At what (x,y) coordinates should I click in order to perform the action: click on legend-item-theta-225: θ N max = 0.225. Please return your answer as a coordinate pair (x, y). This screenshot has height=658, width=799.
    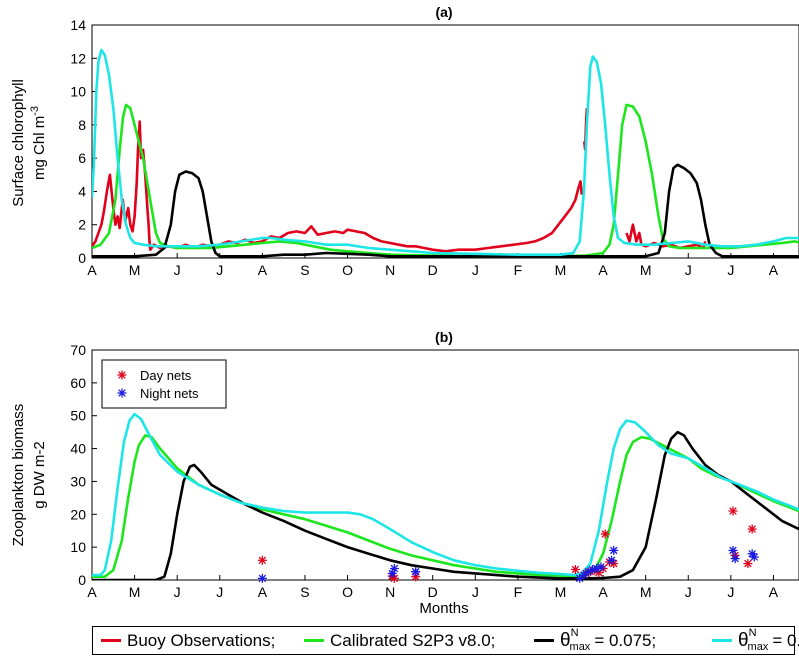
    Looking at the image, I should click on (755, 640).